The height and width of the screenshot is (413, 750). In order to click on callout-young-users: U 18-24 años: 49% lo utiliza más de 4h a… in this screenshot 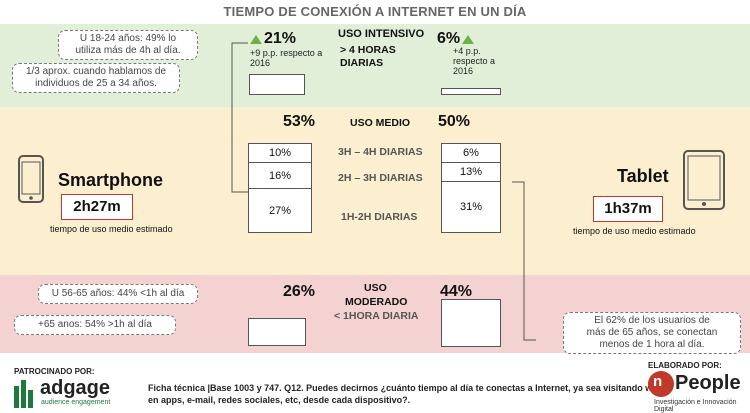, I will do `click(128, 45)`.